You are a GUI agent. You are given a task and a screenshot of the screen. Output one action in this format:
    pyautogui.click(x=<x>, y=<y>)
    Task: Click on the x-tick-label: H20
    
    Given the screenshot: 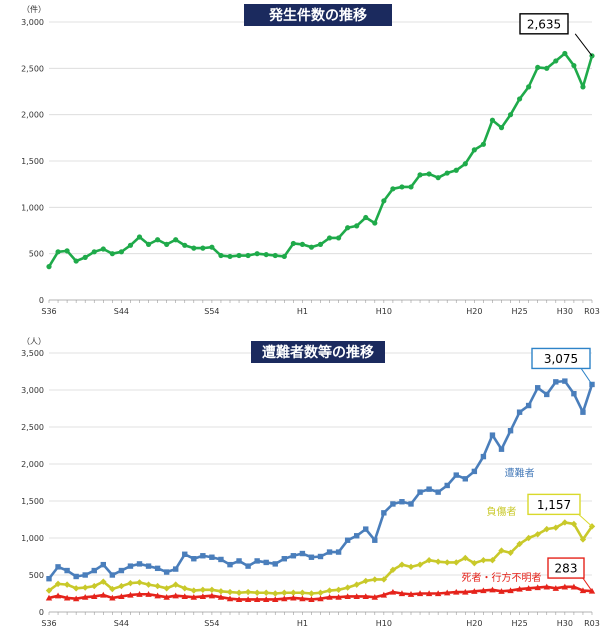 What is the action you would take?
    pyautogui.click(x=474, y=311)
    